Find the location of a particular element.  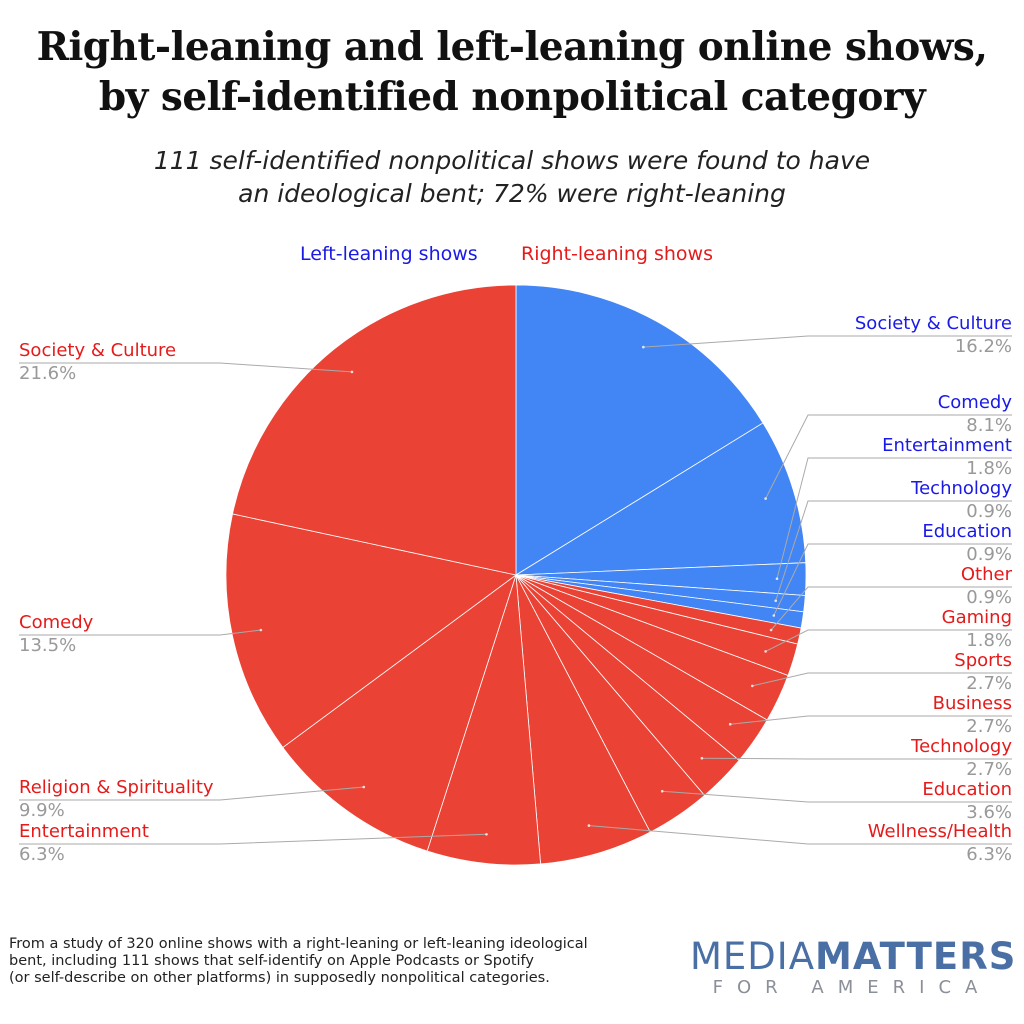

slice-percent-label: 3.6% is located at coordinates (989, 812).